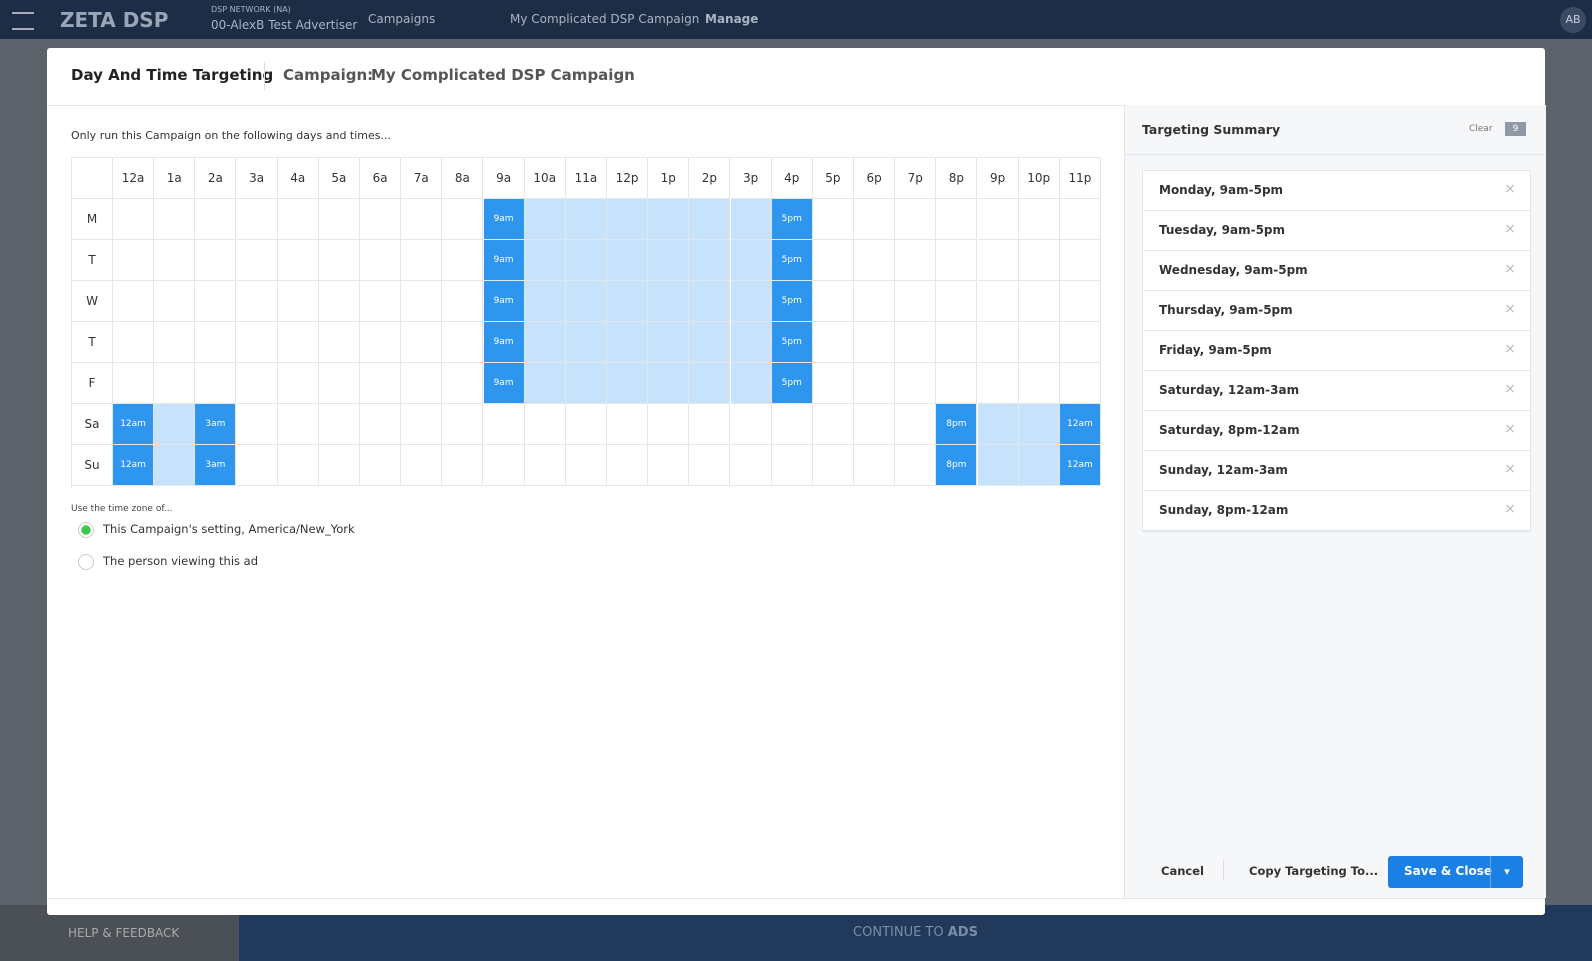  What do you see at coordinates (23, 21) in the screenshot?
I see `menu-icon` at bounding box center [23, 21].